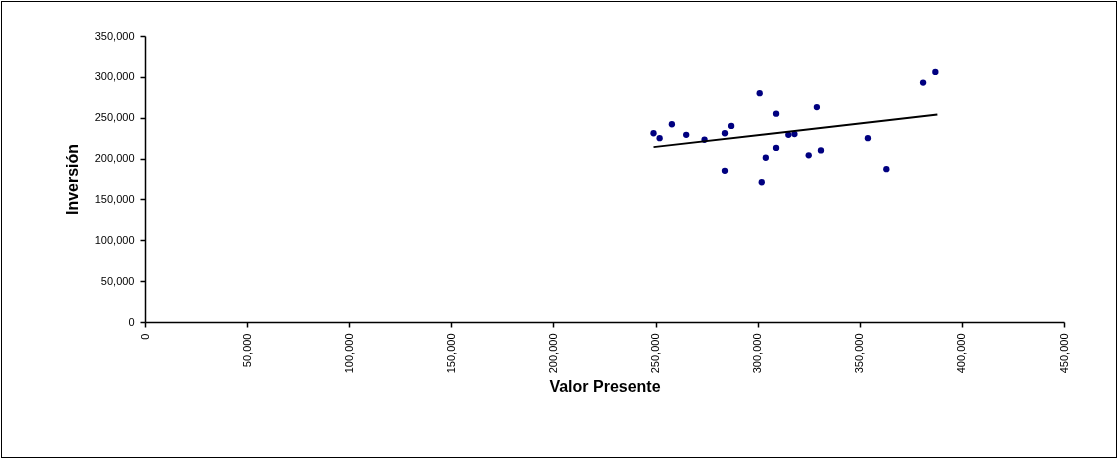 This screenshot has height=459, width=1118. I want to click on y-tick-label: 300,000, so click(114, 76).